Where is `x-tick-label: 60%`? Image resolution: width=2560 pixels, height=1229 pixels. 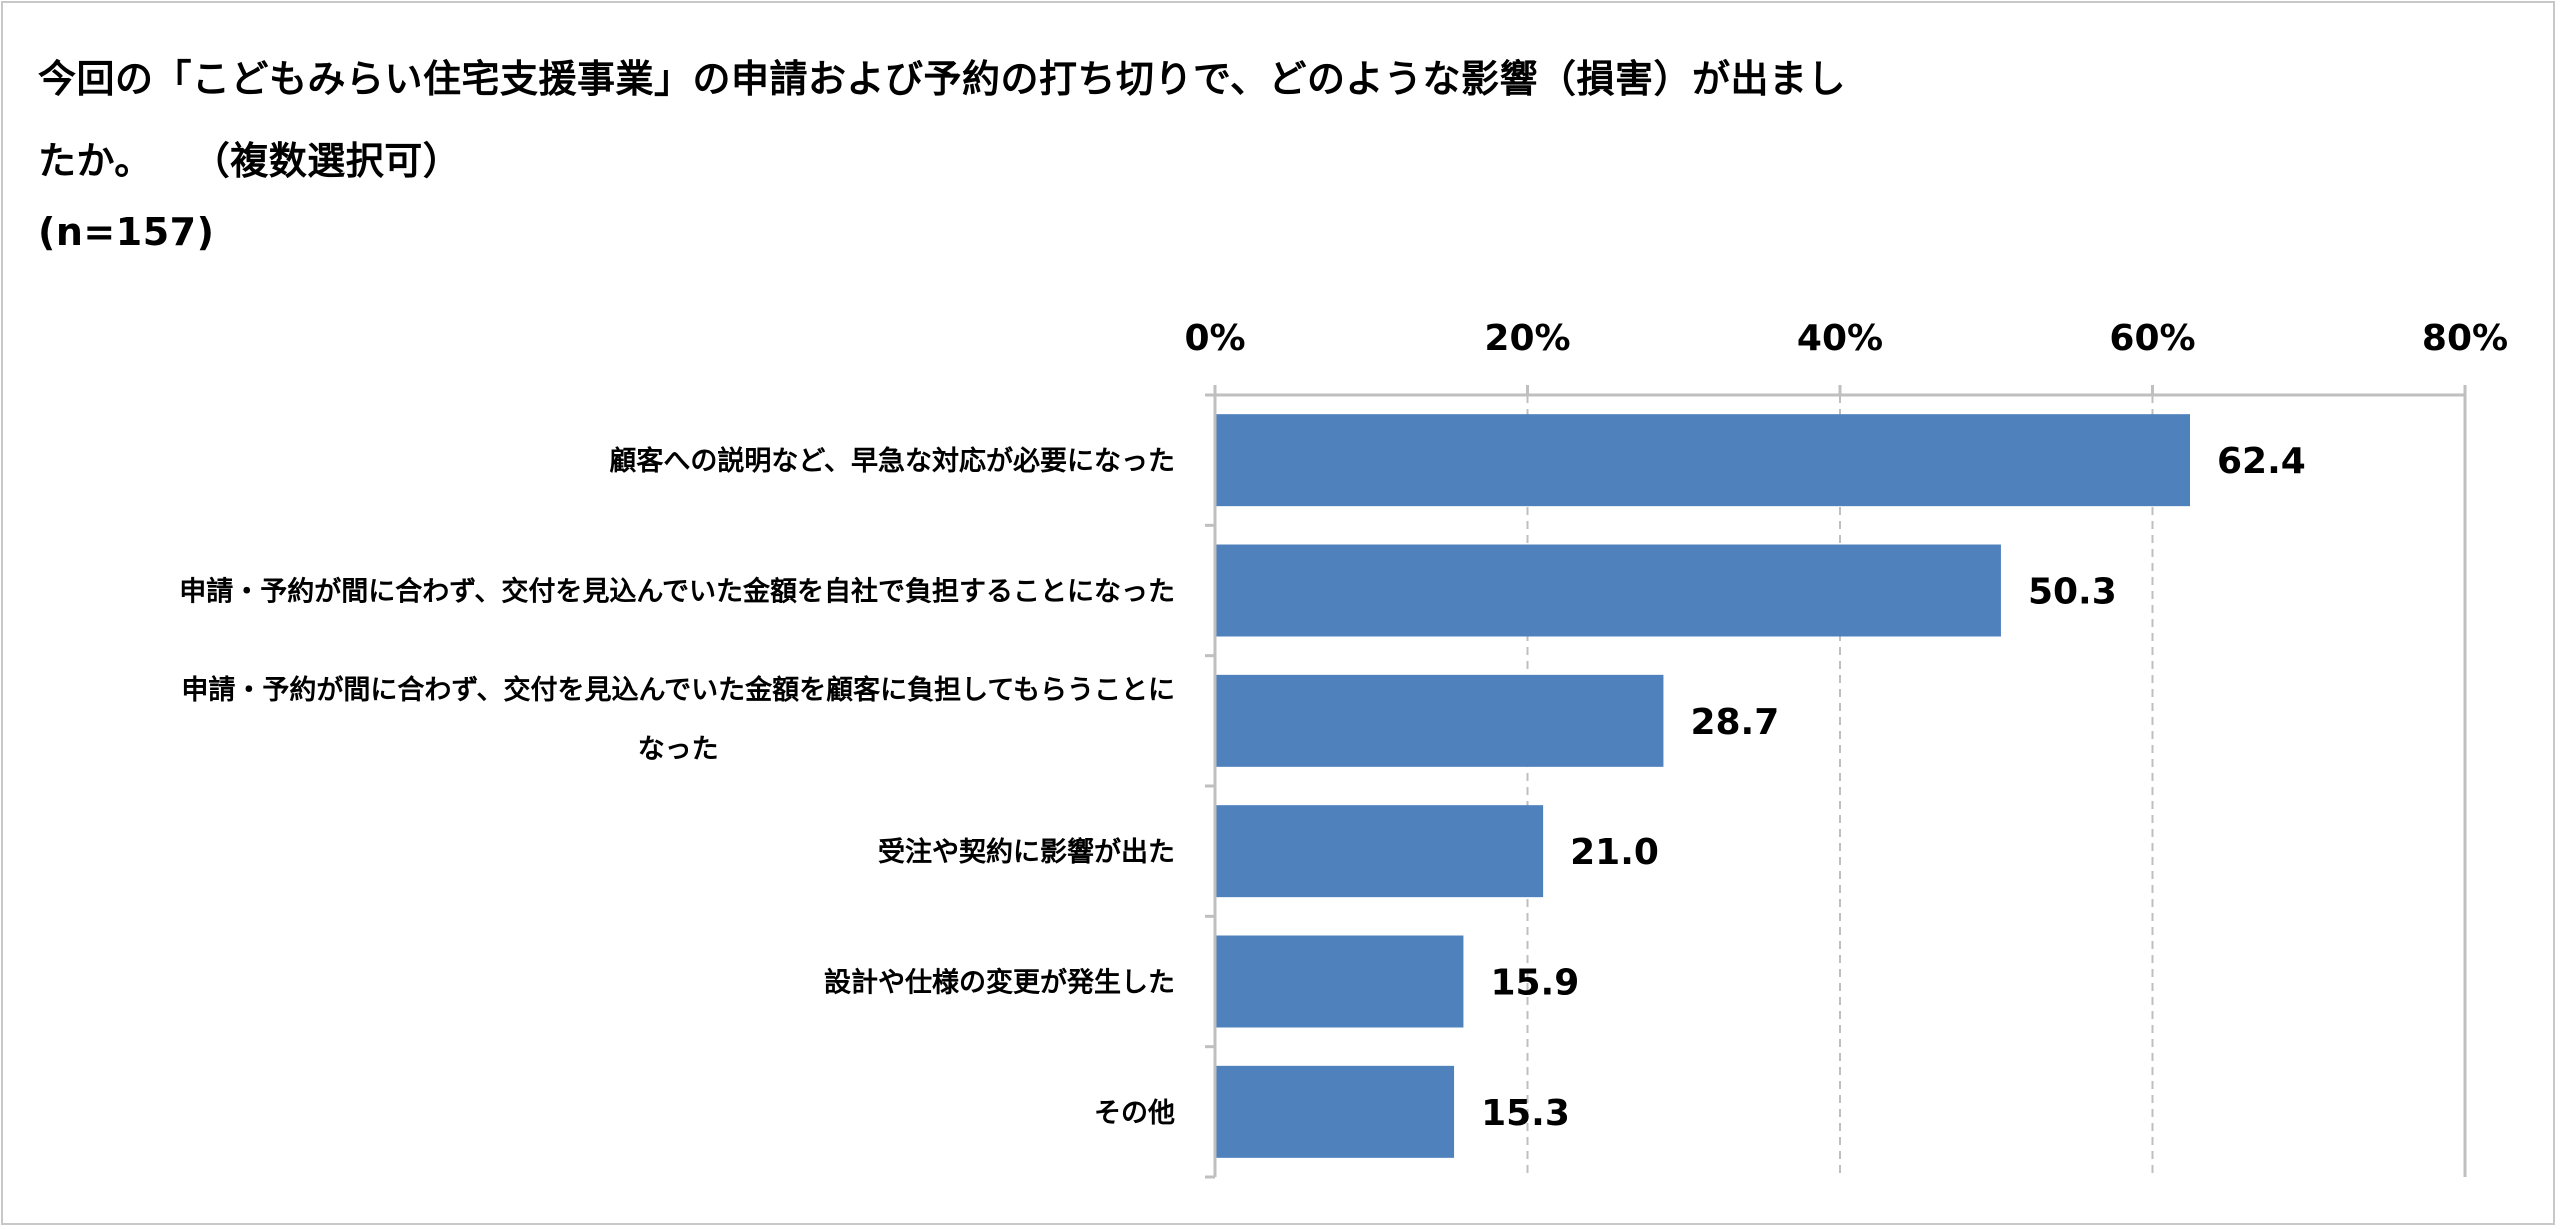 x-tick-label: 60% is located at coordinates (2152, 338).